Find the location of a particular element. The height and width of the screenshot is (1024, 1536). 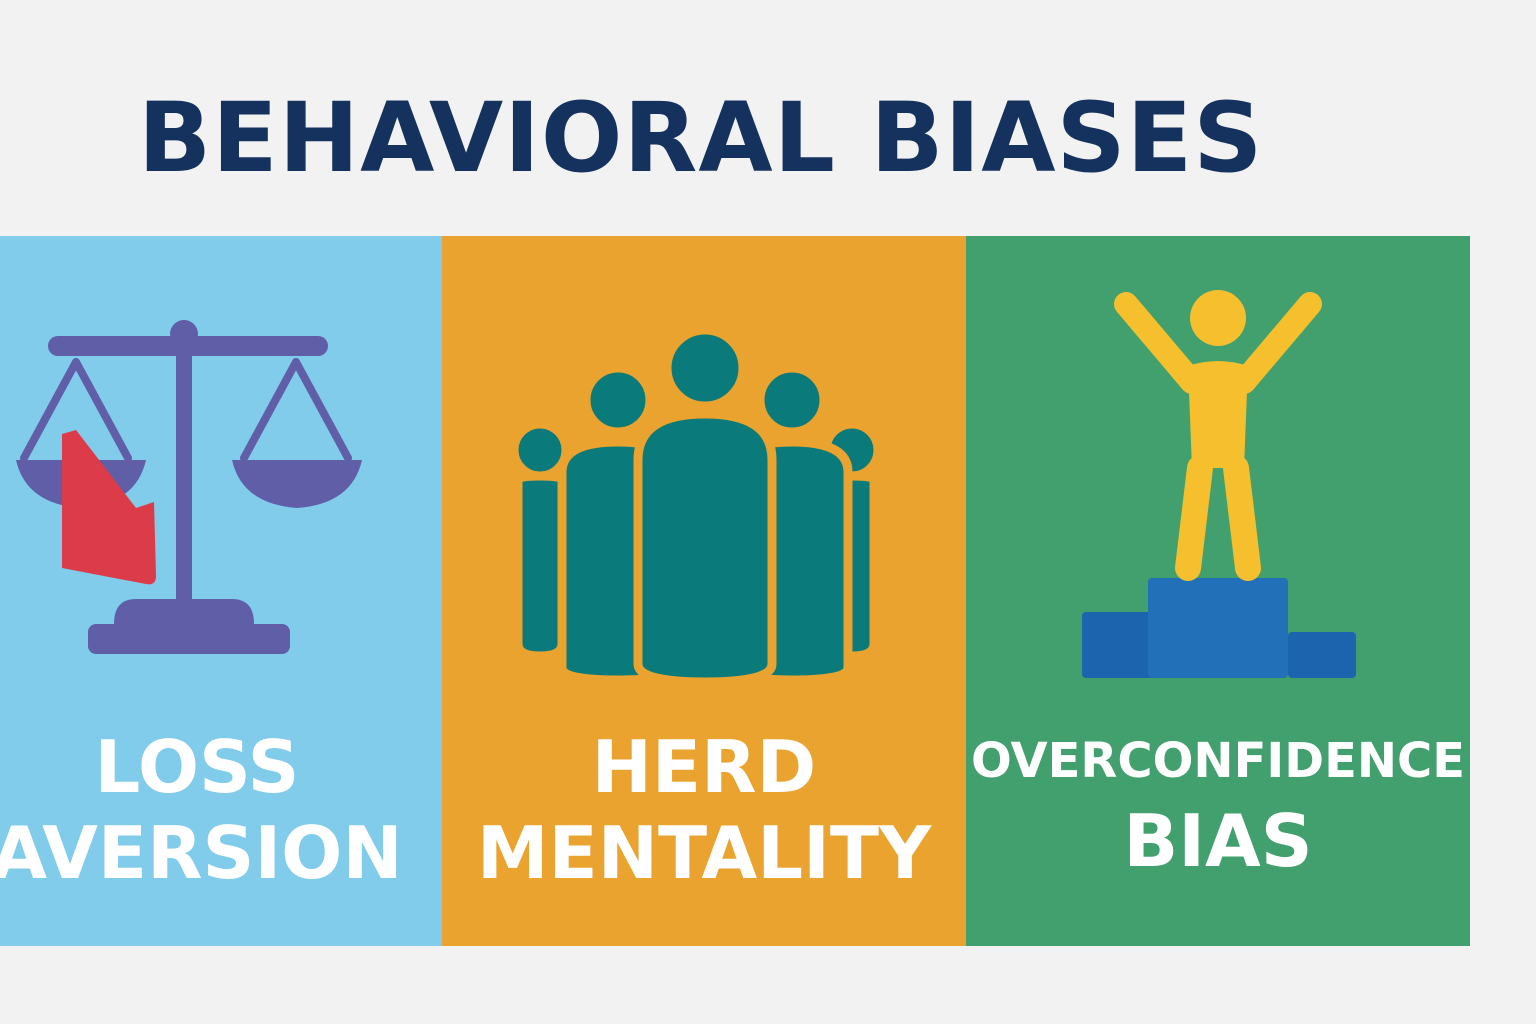

herd-mentality-label: HERD MENTALITY is located at coordinates (704, 810).